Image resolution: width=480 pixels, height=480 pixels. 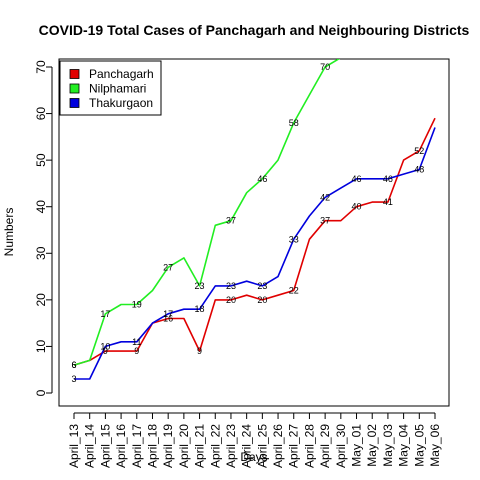 What do you see at coordinates (294, 123) in the screenshot?
I see `data-label-nilphamari: 58` at bounding box center [294, 123].